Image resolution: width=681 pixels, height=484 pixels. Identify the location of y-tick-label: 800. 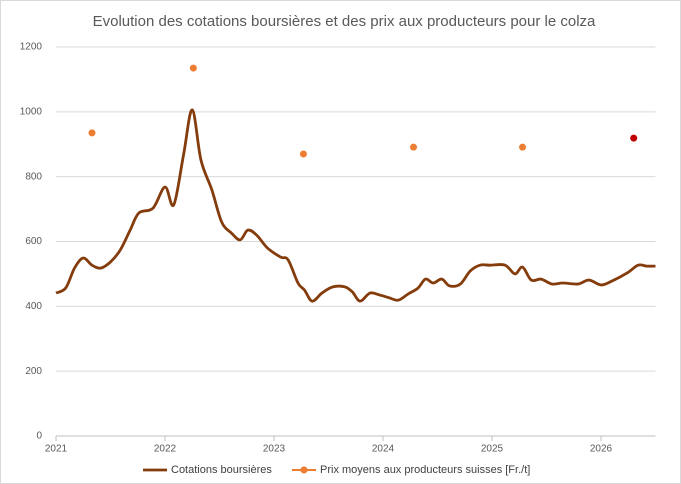
(33, 176).